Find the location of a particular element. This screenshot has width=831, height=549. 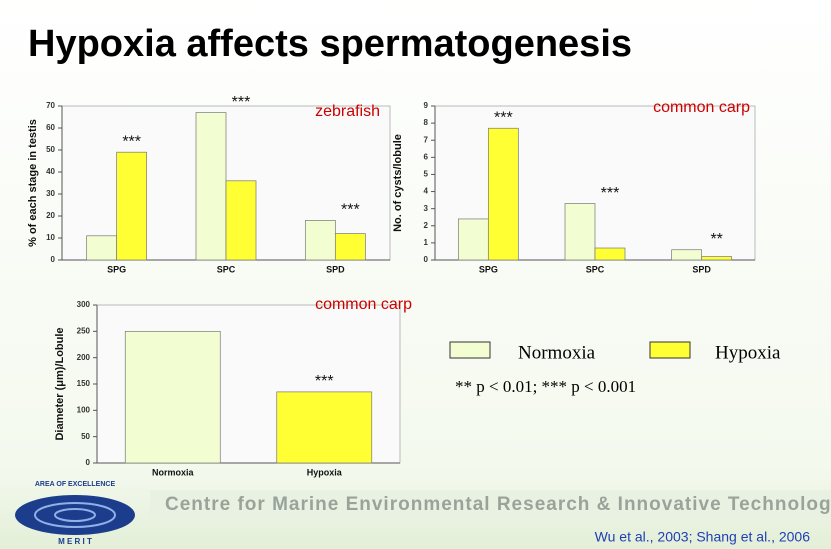

legend-label: Hypoxia is located at coordinates (748, 352).